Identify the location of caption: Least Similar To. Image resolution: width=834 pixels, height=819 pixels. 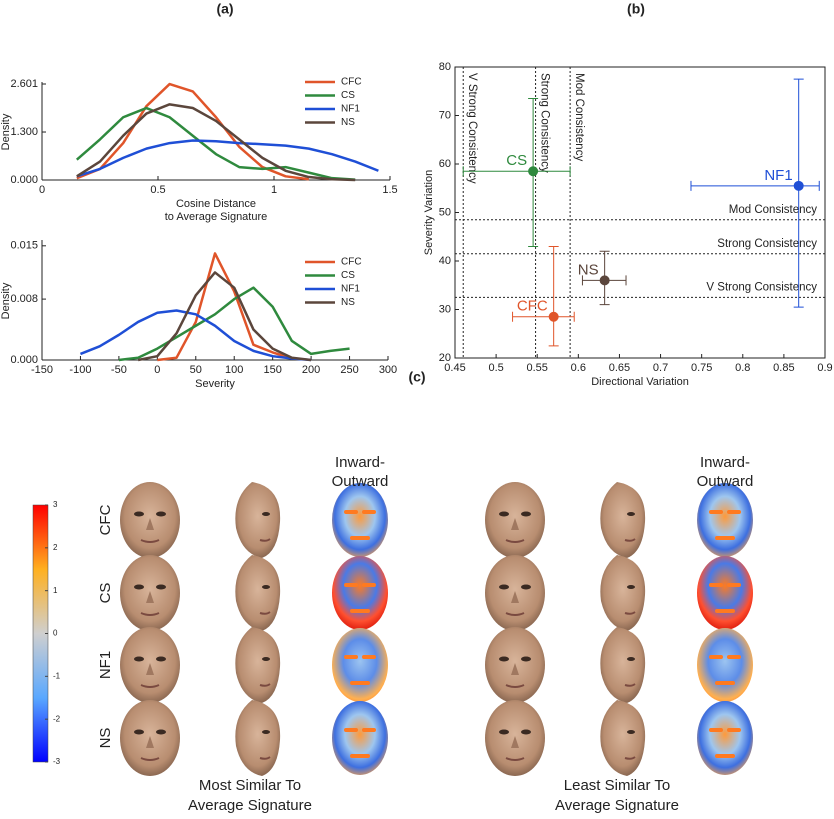
(617, 785).